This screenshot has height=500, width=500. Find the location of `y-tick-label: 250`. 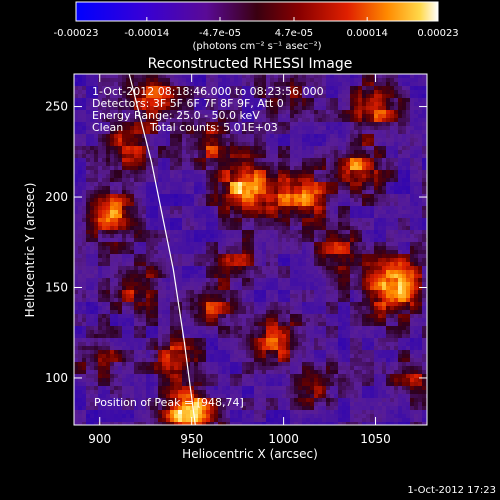

y-tick-label: 250 is located at coordinates (56, 107).